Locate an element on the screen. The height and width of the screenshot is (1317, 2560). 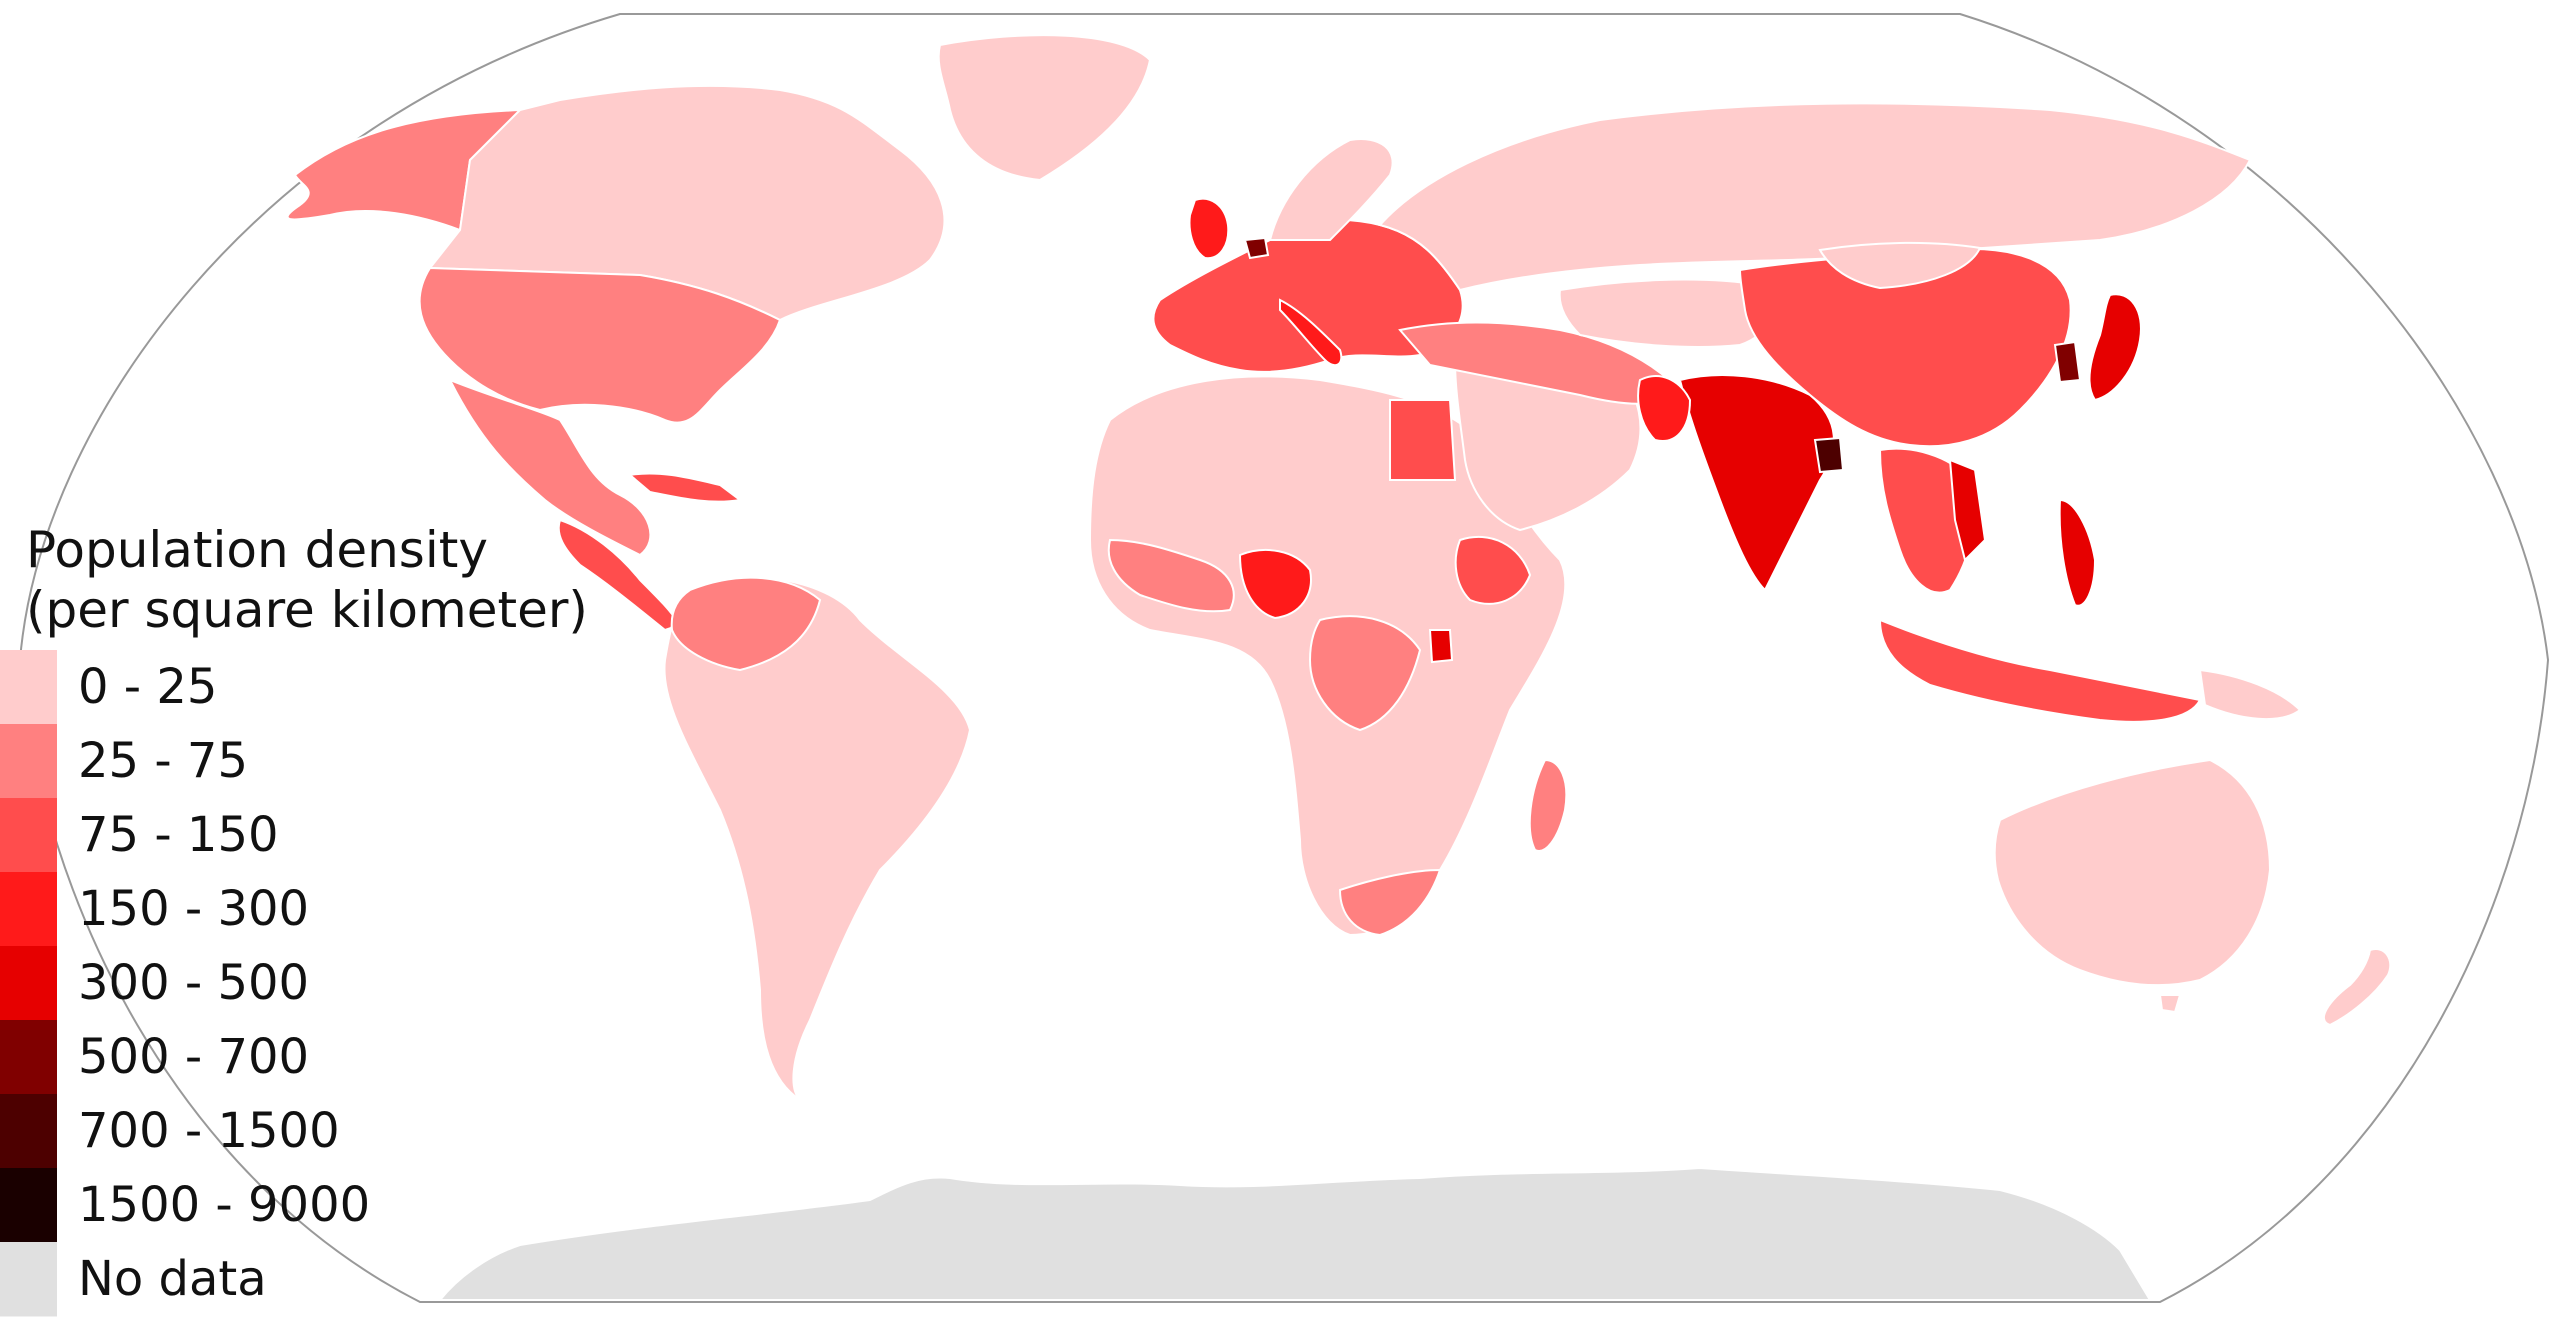
southeast-asia is located at coordinates (1926, 520).